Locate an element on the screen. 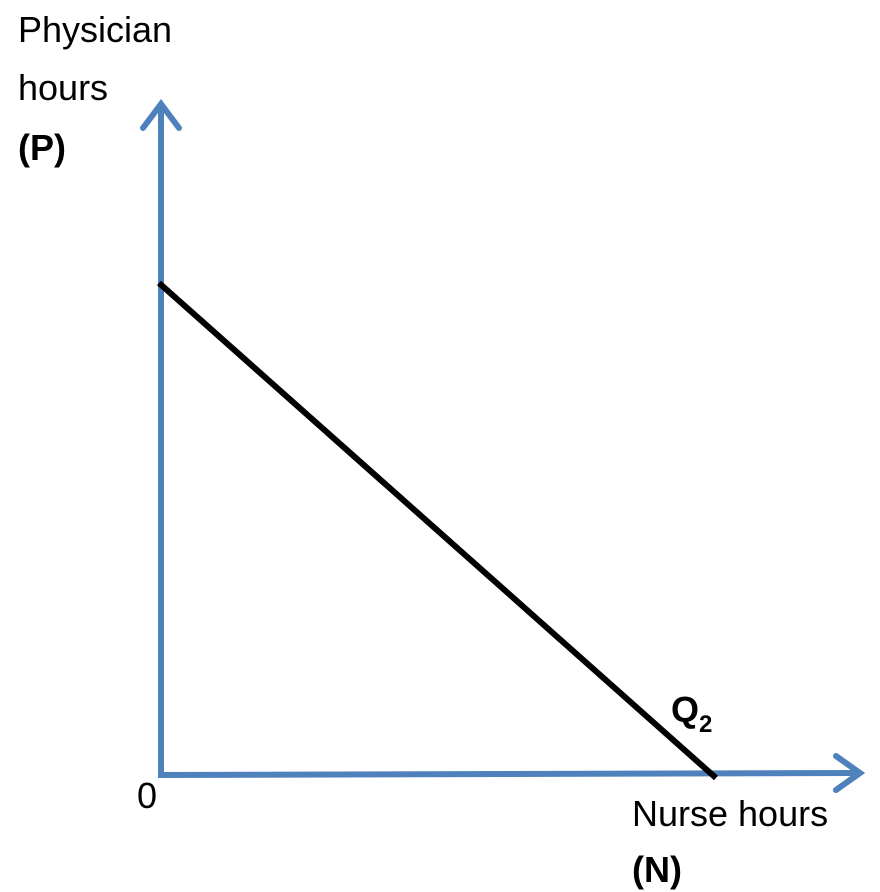 The height and width of the screenshot is (892, 880). y-axis-label: Physician is located at coordinates (95, 29).